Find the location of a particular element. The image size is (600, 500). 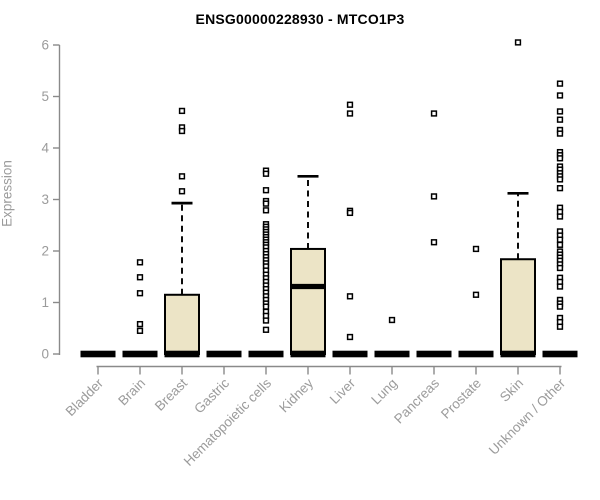

x-tick-label: Breast is located at coordinates (171, 394).